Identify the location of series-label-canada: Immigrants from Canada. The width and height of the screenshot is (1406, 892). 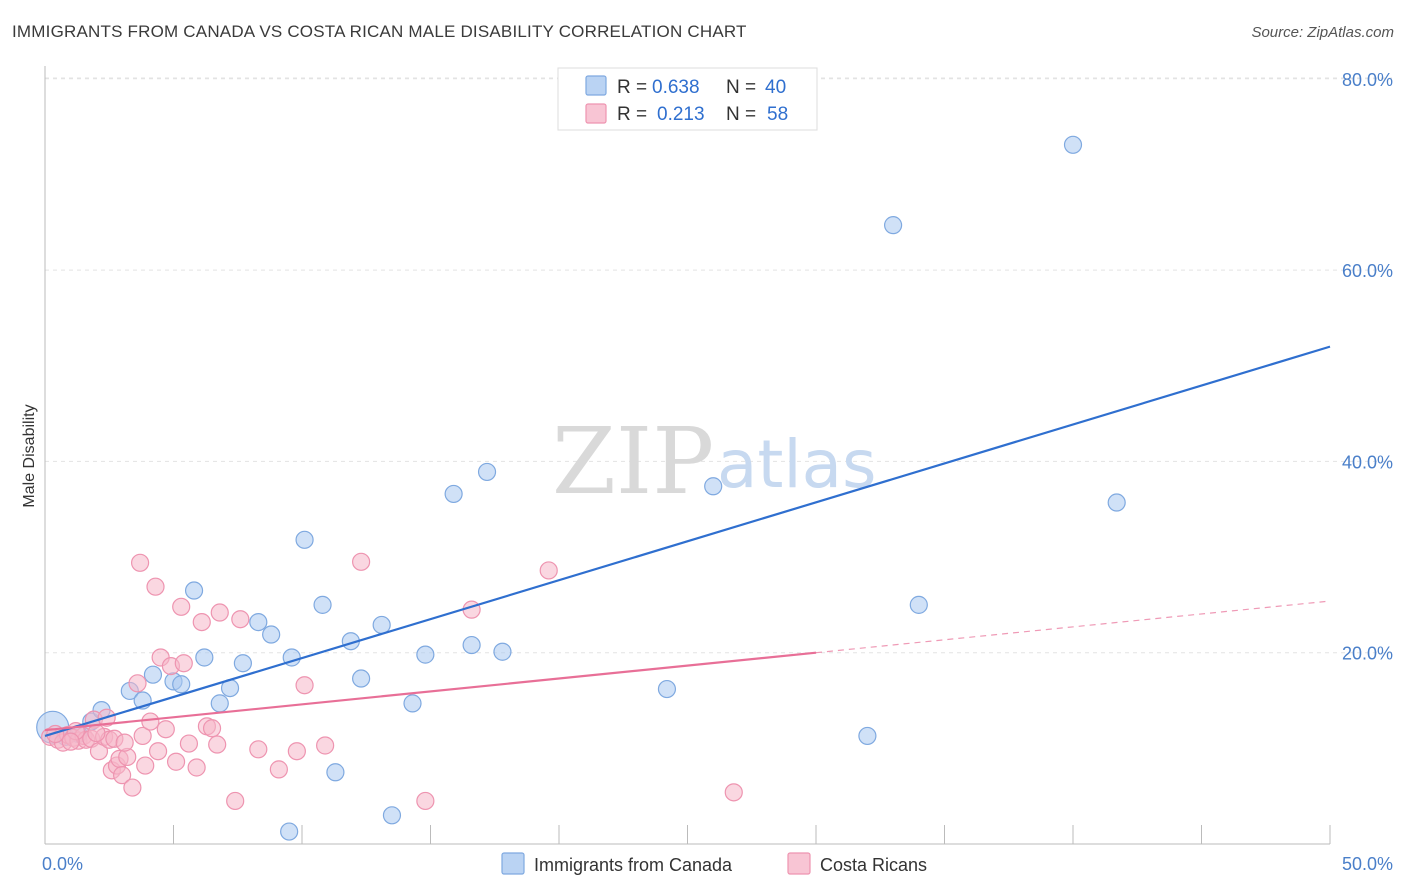
(633, 865).